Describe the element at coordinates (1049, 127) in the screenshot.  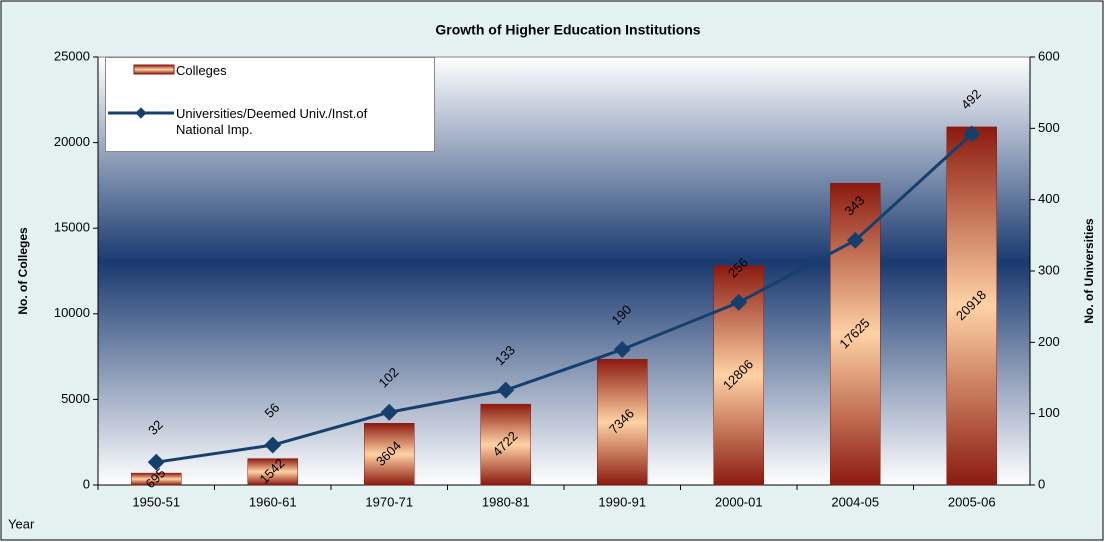
I see `y2-tick-label: 500` at that location.